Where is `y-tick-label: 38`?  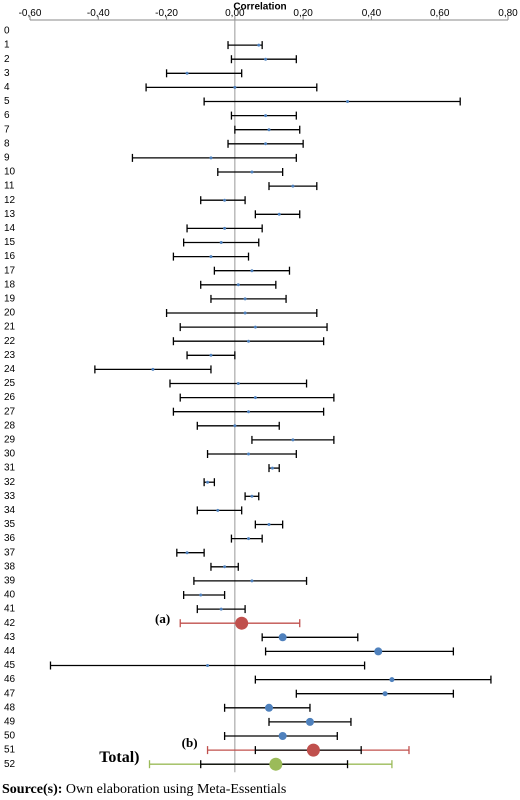
y-tick-label: 38 is located at coordinates (10, 566).